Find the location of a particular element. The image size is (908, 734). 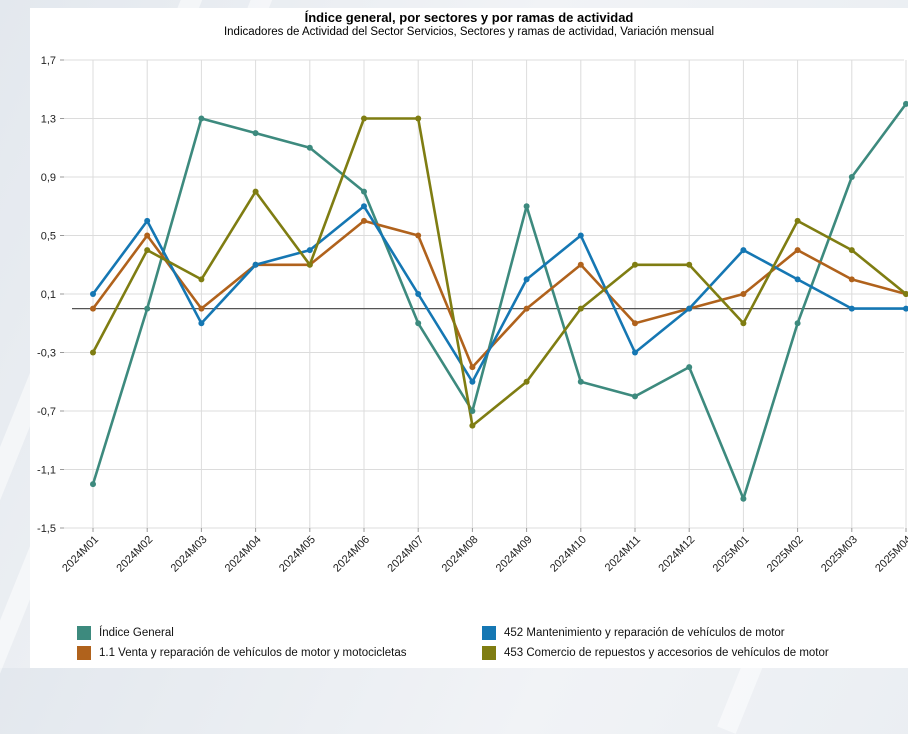

y-tick-label: 1,7 is located at coordinates (48, 61).